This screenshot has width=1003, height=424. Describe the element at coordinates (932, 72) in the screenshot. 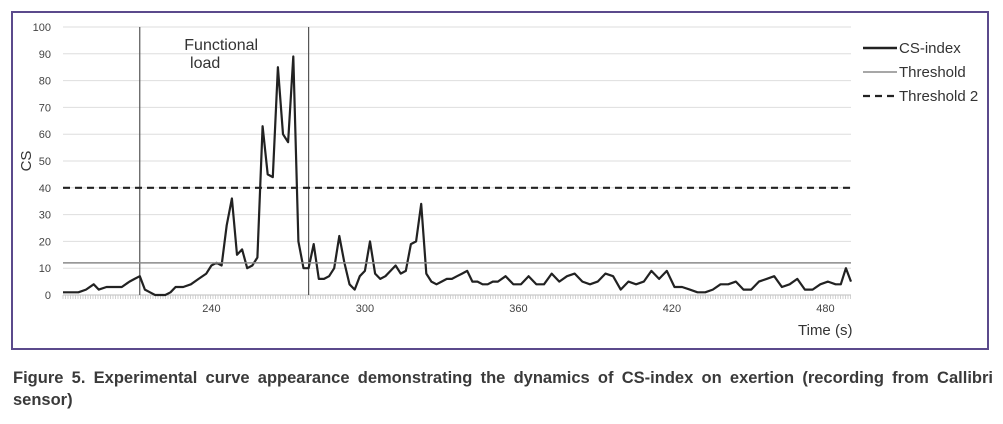

I see `legend-label-2: Threshold` at that location.